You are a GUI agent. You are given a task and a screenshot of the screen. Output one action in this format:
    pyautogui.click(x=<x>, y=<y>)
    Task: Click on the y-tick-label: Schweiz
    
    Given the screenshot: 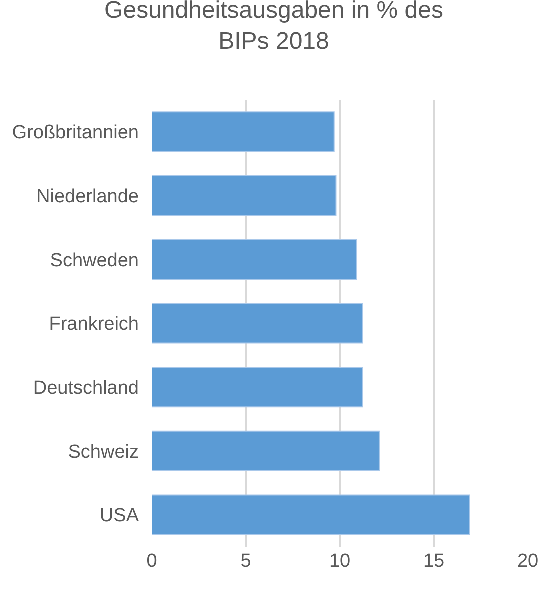 What is the action you would take?
    pyautogui.click(x=103, y=452)
    